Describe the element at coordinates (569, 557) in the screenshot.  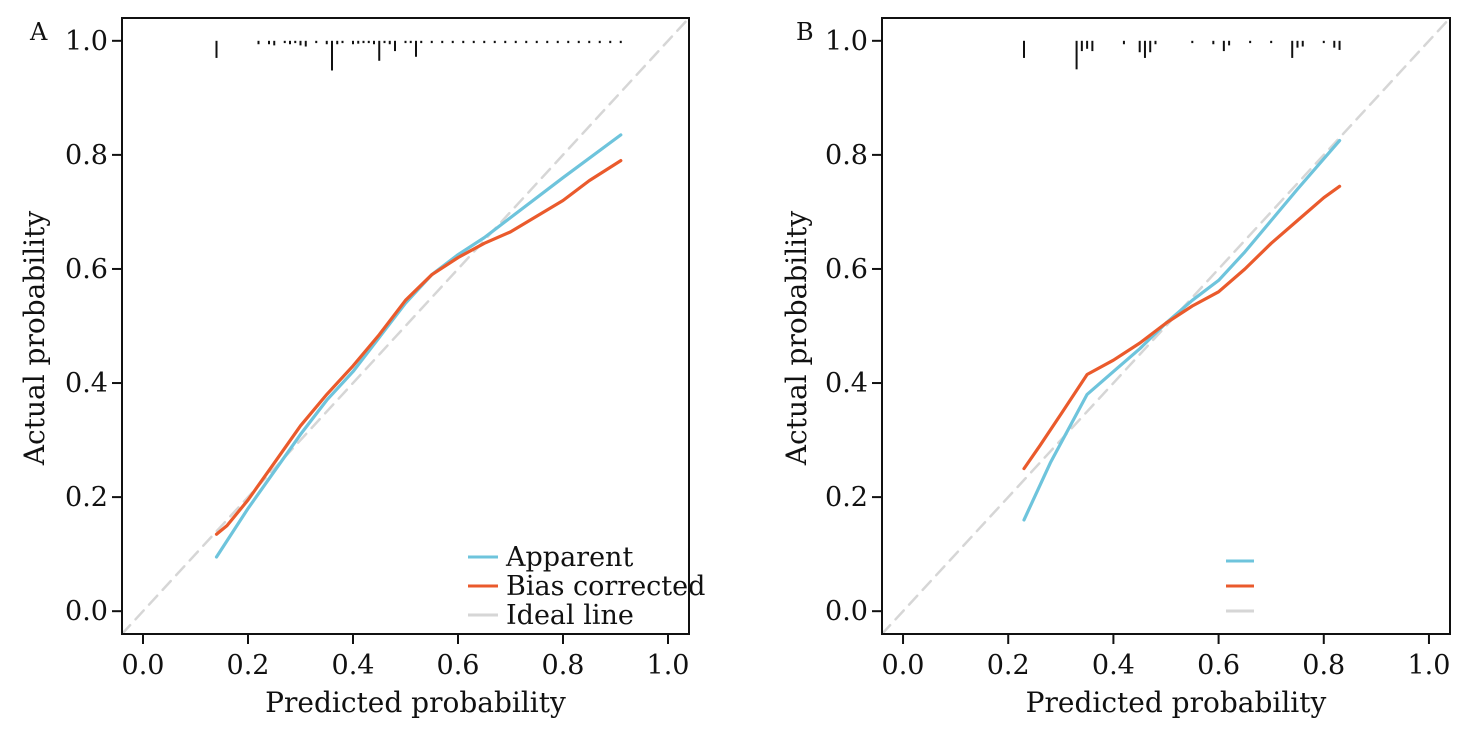
I see `legend-label: Apparent` at that location.